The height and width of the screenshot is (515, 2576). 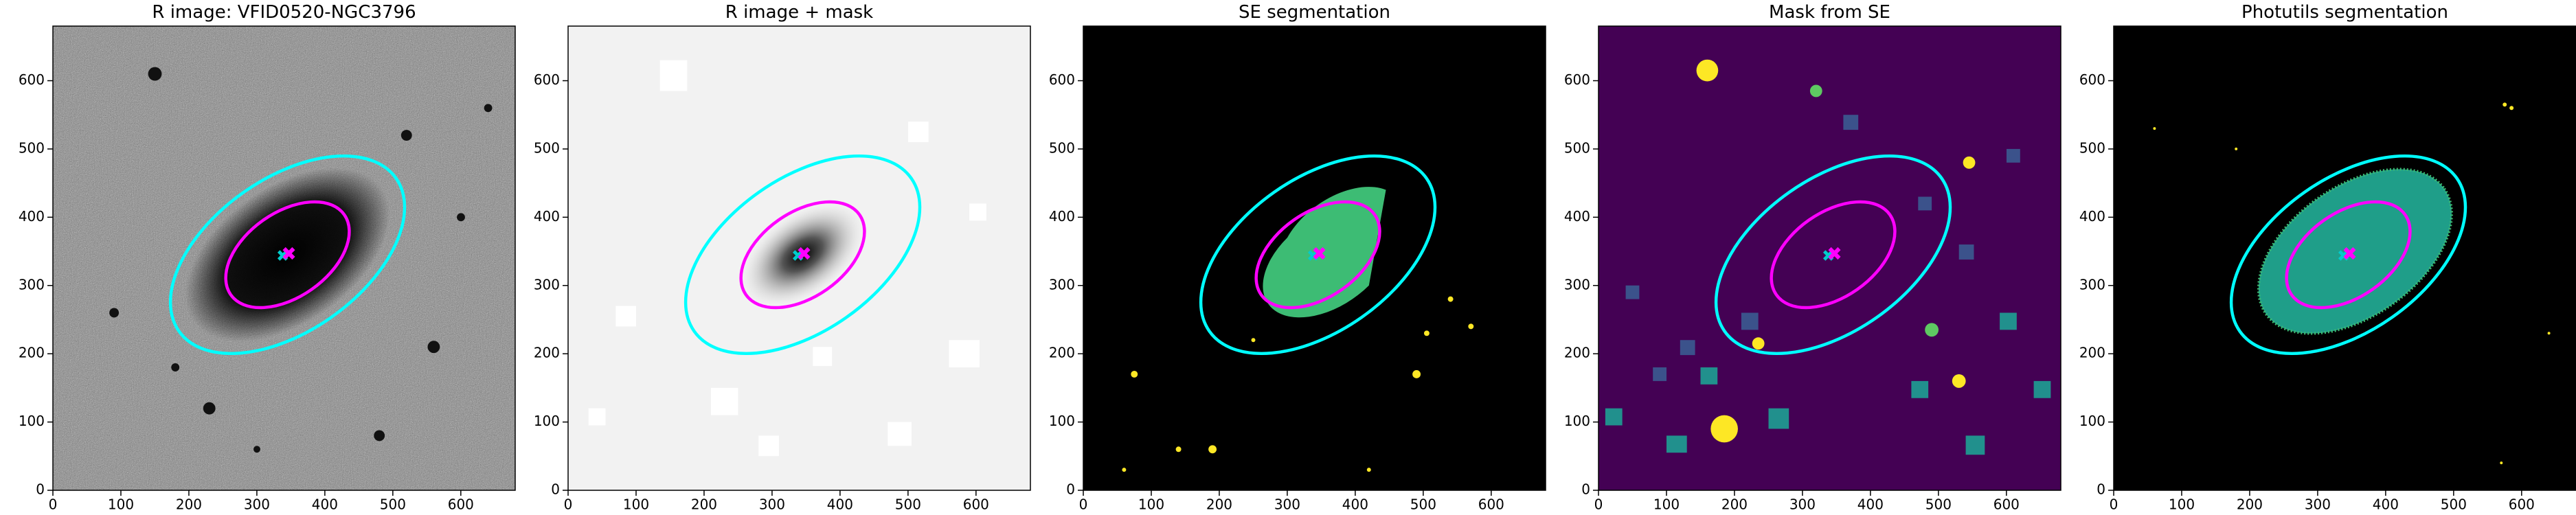 What do you see at coordinates (284, 12) in the screenshot?
I see `panel-title: R image: VFID0520-NGC3796` at bounding box center [284, 12].